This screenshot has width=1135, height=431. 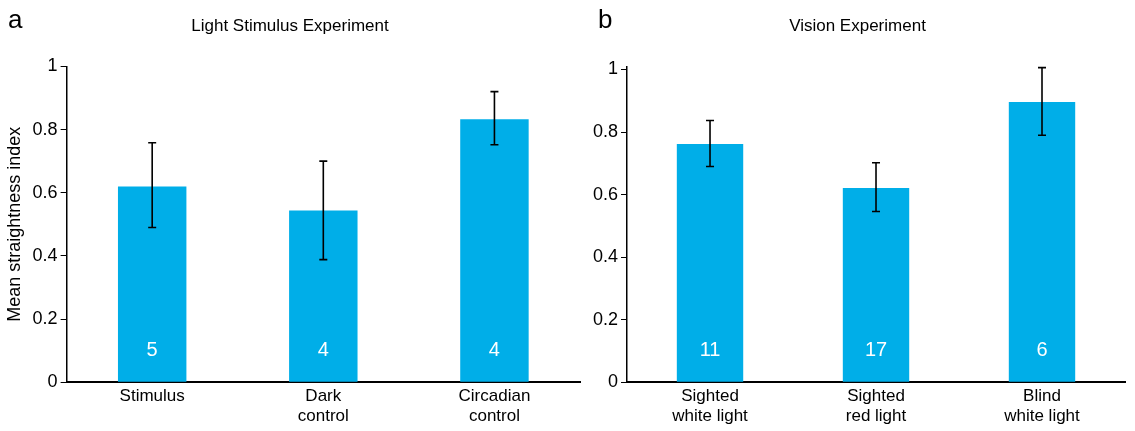 What do you see at coordinates (1042, 406) in the screenshot?
I see `x-tick-label: Blind white light` at bounding box center [1042, 406].